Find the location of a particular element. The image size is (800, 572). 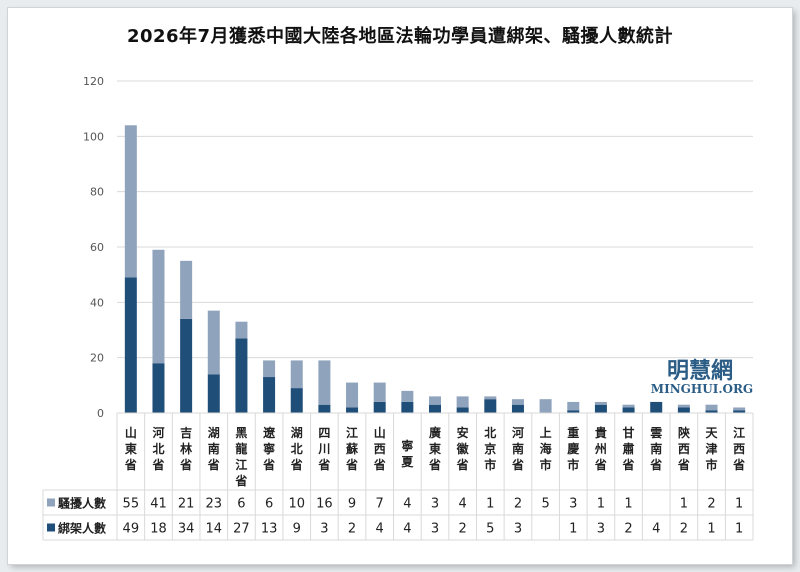

table-value: 10 is located at coordinates (296, 504).